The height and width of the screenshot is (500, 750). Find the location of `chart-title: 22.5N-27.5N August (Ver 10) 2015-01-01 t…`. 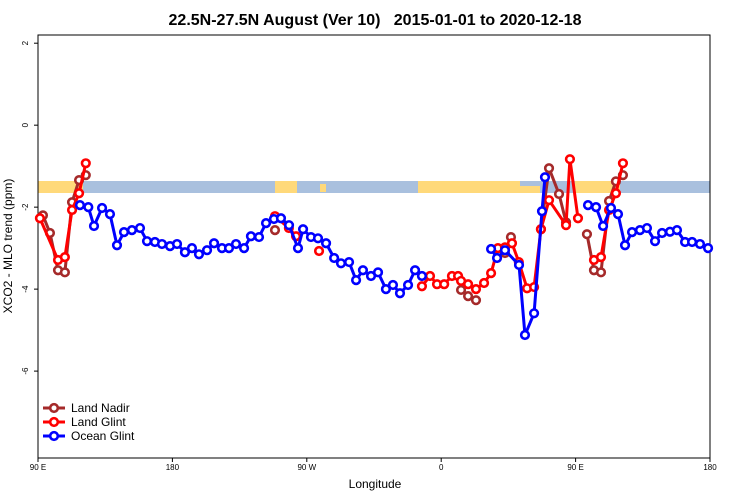

chart-title: 22.5N-27.5N August (Ver 10) 2015-01-01 t… is located at coordinates (375, 20).